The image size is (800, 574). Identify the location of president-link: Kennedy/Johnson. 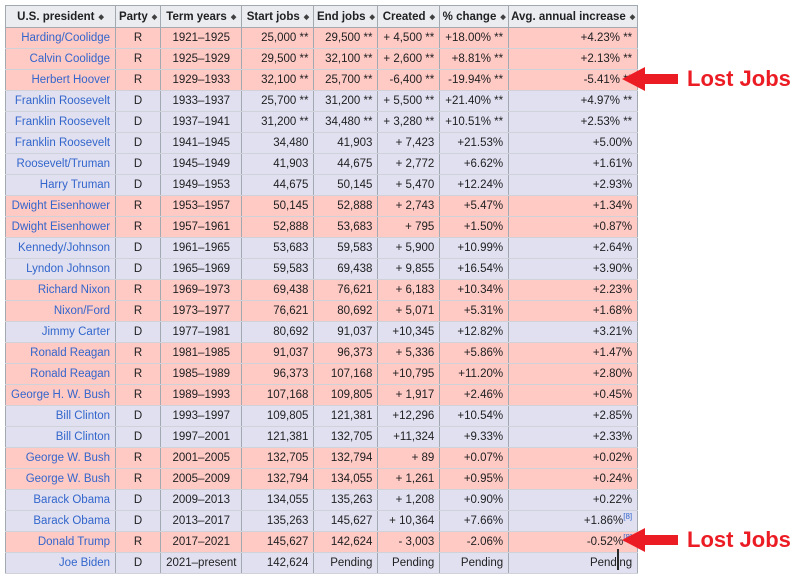
(64, 248).